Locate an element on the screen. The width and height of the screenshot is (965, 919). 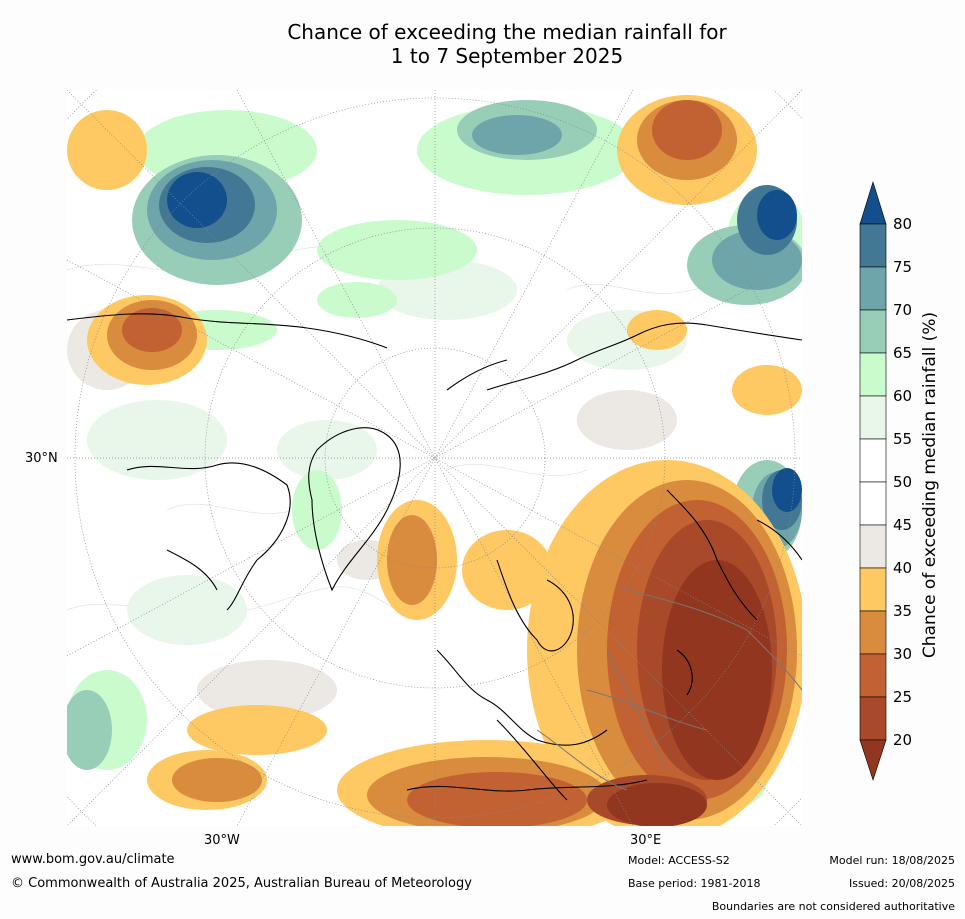
colorbar-tick: 80 is located at coordinates (903, 224).